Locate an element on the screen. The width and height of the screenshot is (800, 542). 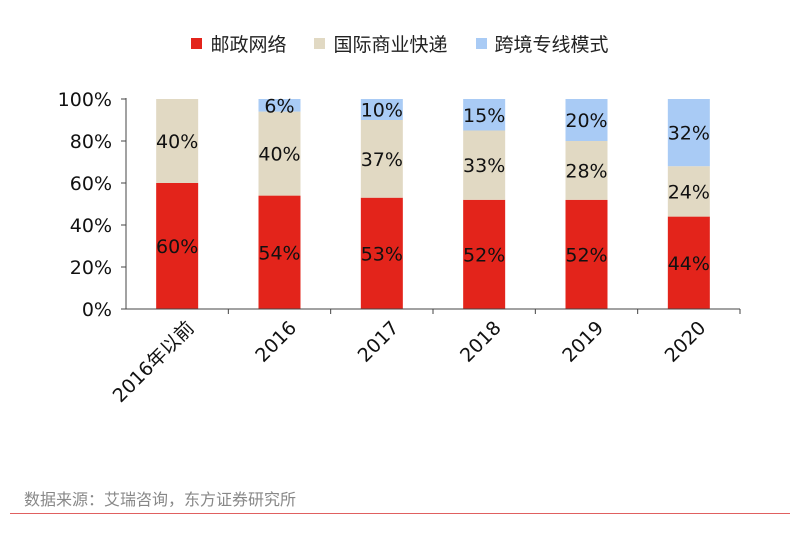
legend-label-postal: 邮政网络 is located at coordinates (248, 45).